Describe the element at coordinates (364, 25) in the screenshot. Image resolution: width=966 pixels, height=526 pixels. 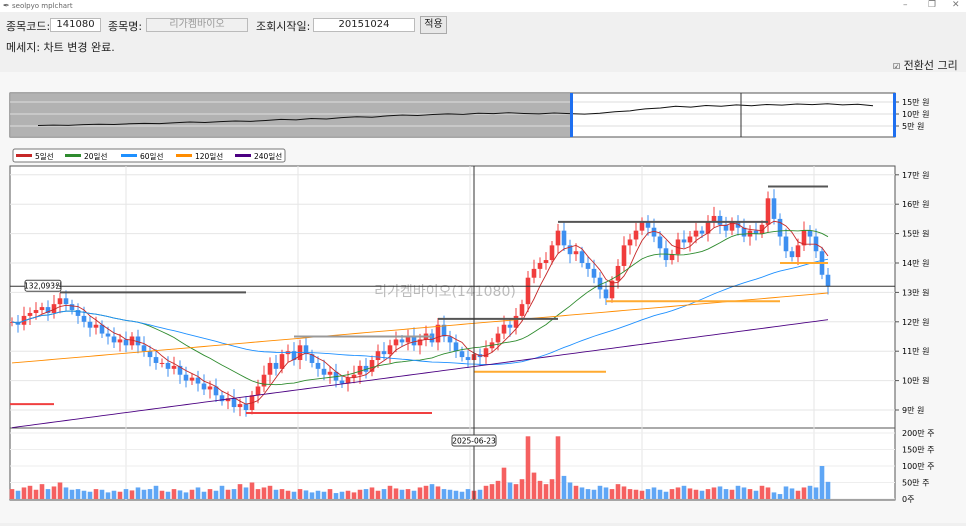
I see `date-input: 20151024` at that location.